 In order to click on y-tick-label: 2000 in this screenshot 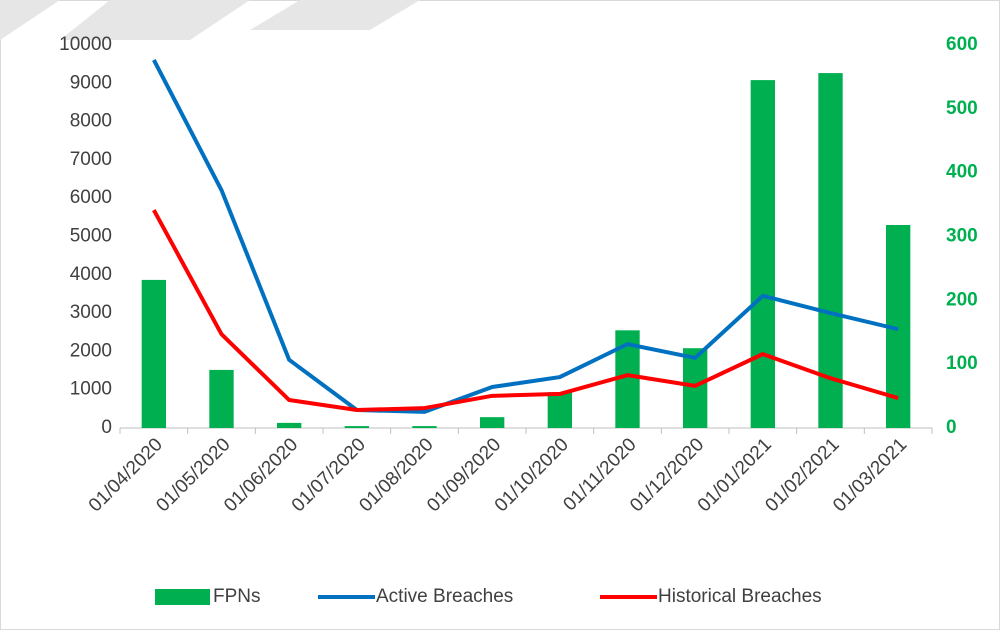, I will do `click(91, 350)`.